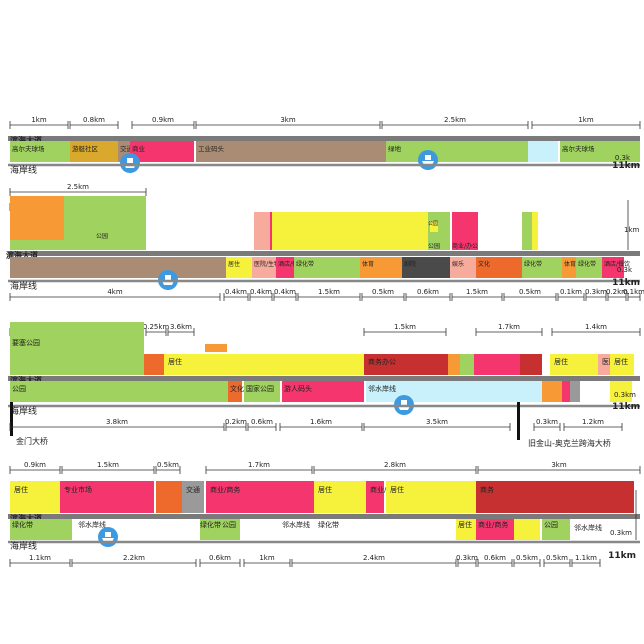 This screenshot has width=644, height=644. I want to click on block-label: 国家公园, so click(260, 388).